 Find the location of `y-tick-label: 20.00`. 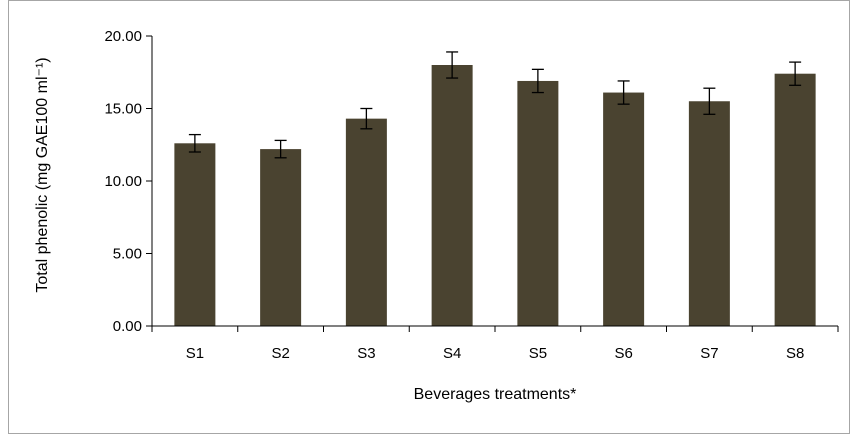

y-tick-label: 20.00 is located at coordinates (123, 36).